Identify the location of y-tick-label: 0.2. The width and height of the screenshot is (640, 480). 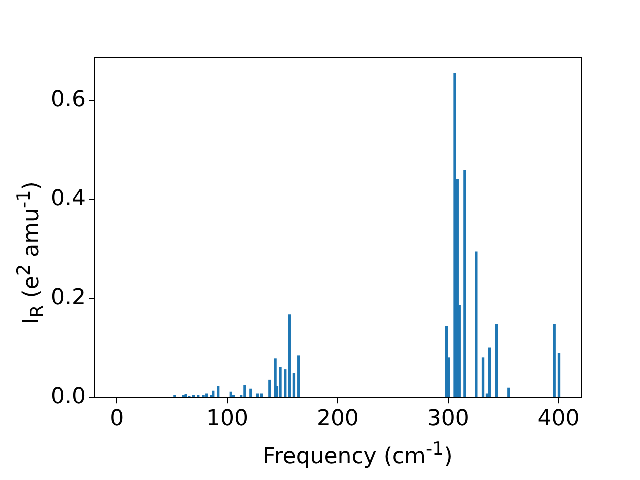
(68, 297).